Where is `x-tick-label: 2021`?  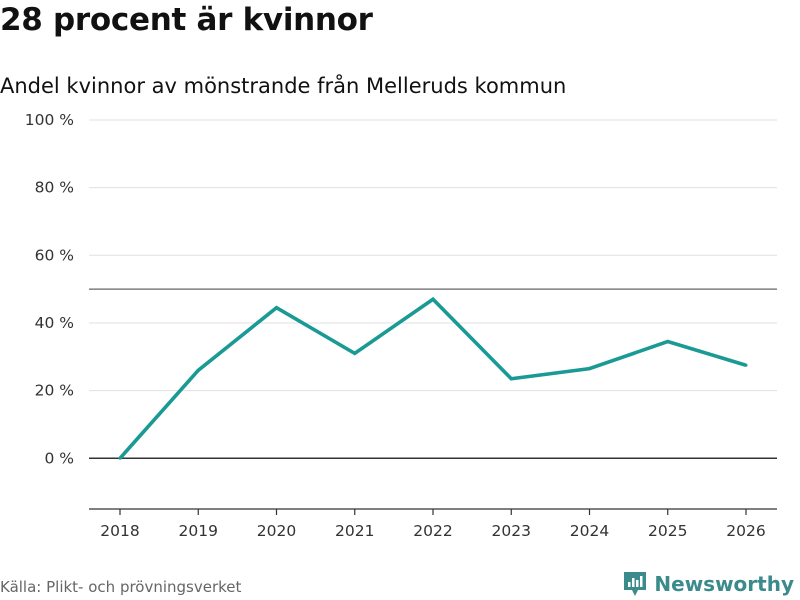 x-tick-label: 2021 is located at coordinates (354, 531).